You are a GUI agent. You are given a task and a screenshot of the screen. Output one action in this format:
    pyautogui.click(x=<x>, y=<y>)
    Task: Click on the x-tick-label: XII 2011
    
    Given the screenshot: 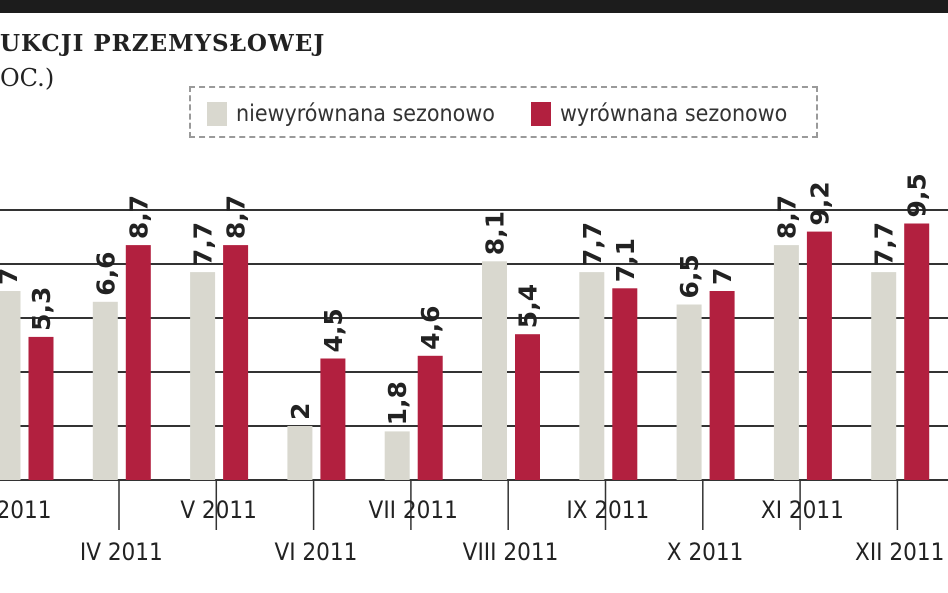 What is the action you would take?
    pyautogui.click(x=899, y=552)
    